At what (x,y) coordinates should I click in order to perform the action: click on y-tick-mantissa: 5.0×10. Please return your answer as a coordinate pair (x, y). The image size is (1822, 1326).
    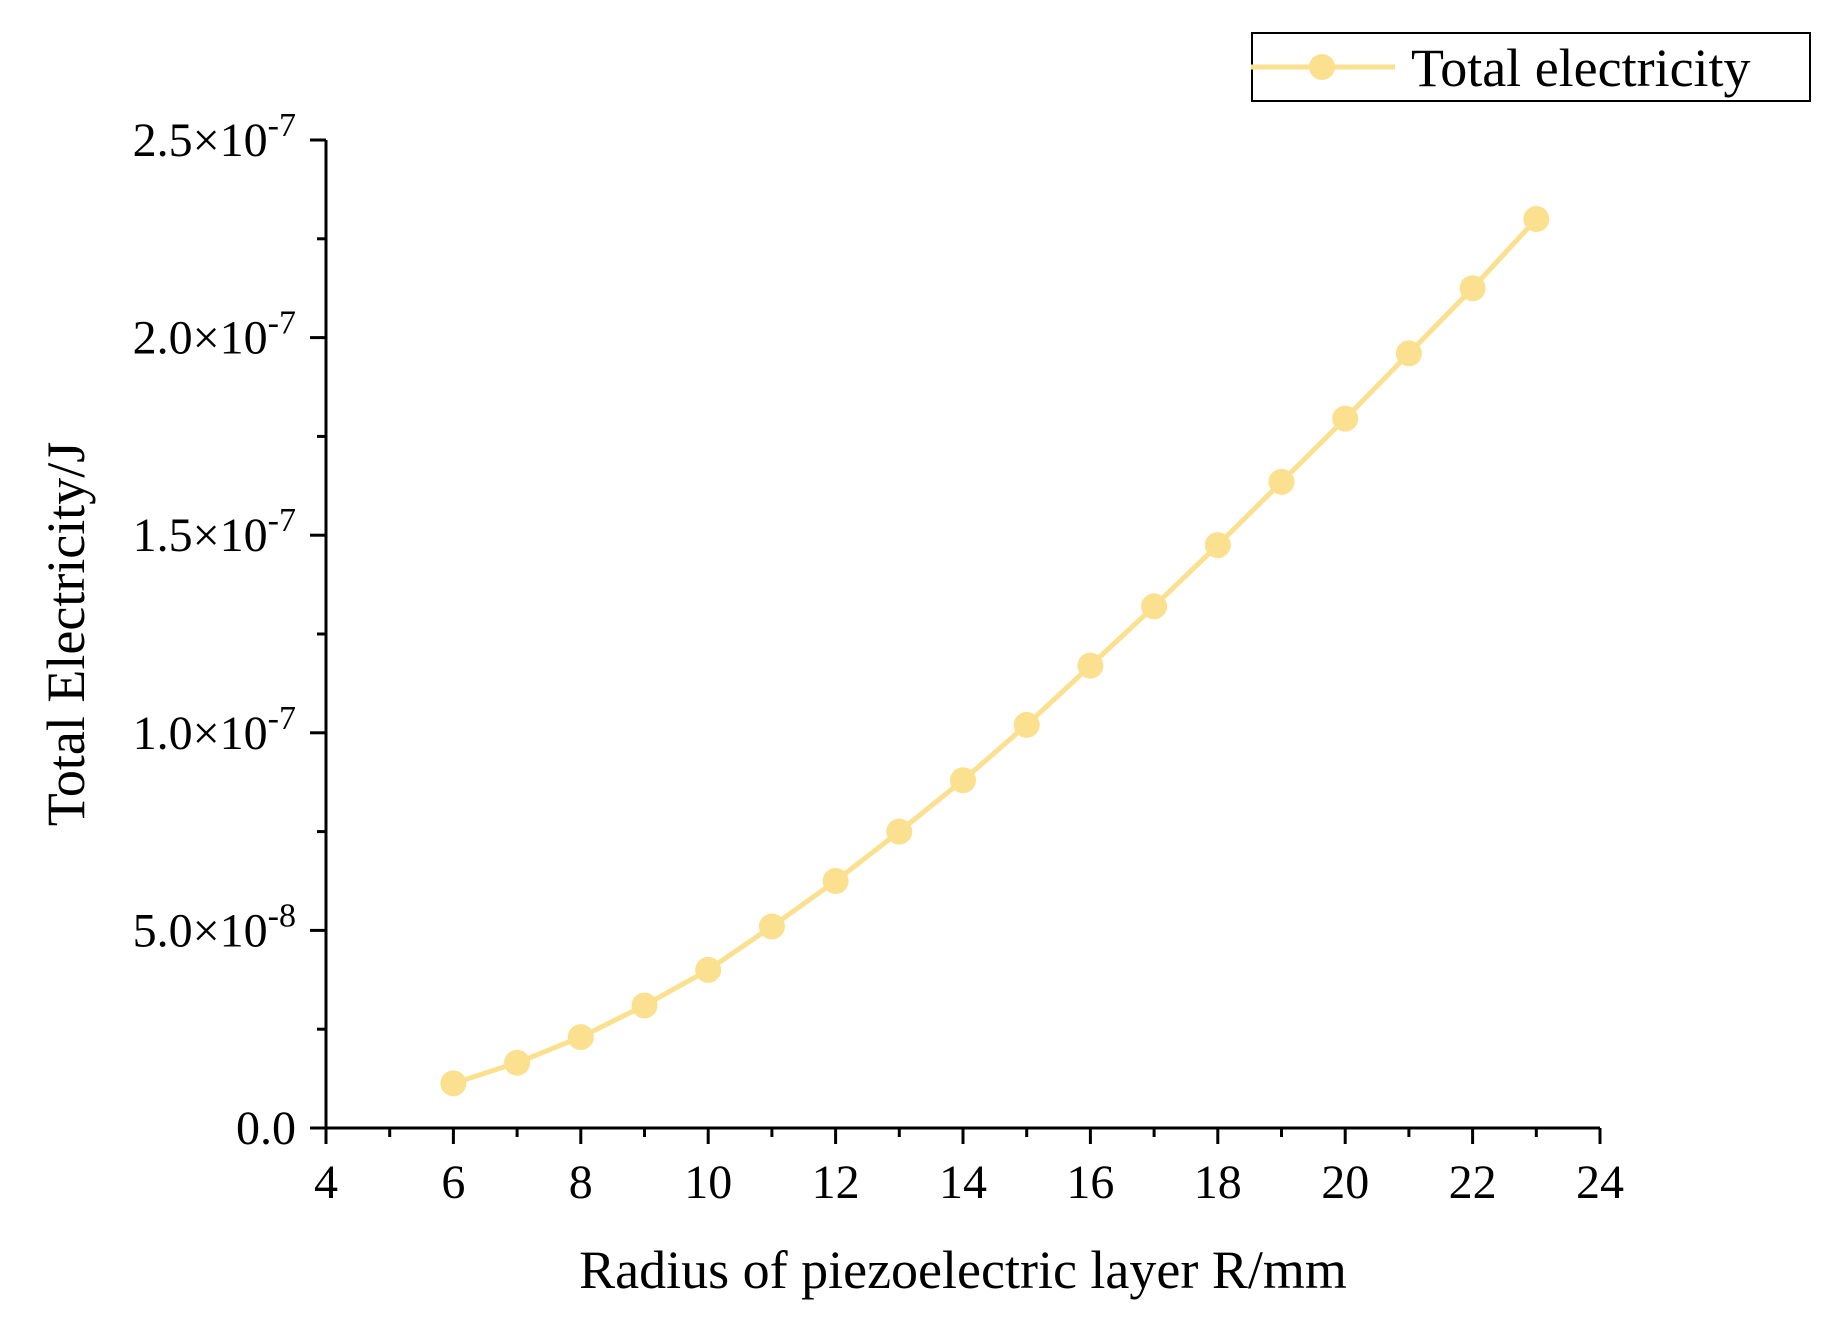
    Looking at the image, I should click on (200, 930).